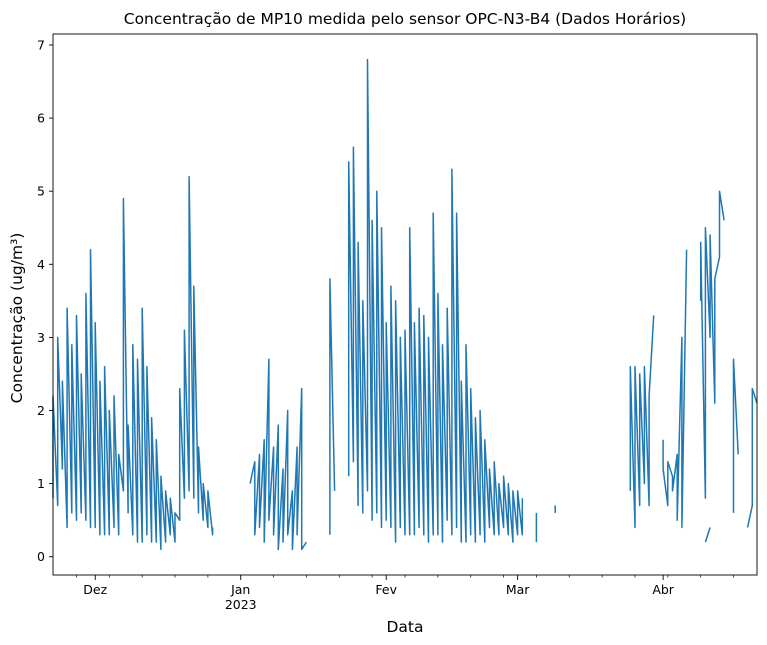 Image resolution: width=767 pixels, height=645 pixels. I want to click on y-tick-label: 2, so click(41, 410).